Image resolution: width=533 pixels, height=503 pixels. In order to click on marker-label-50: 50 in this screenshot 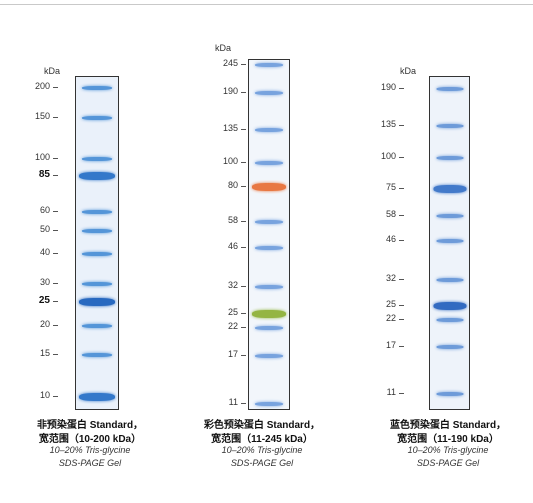, I will do `click(44, 228)`.